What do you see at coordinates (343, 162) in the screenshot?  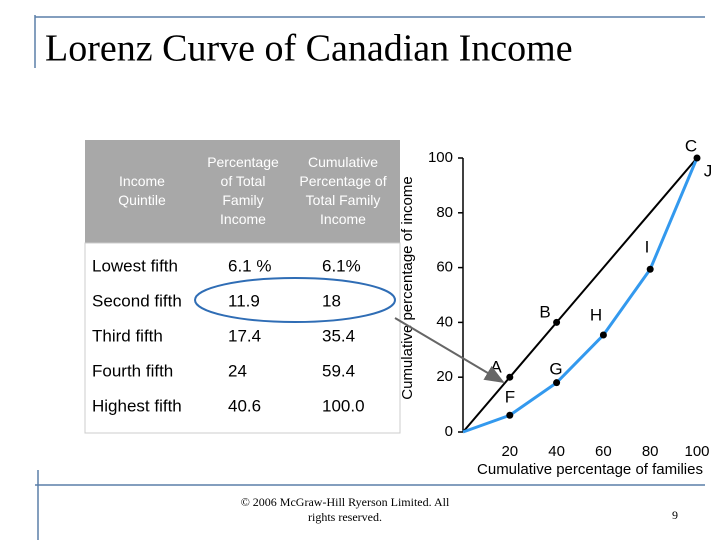 I see `table-header: Cumulative` at bounding box center [343, 162].